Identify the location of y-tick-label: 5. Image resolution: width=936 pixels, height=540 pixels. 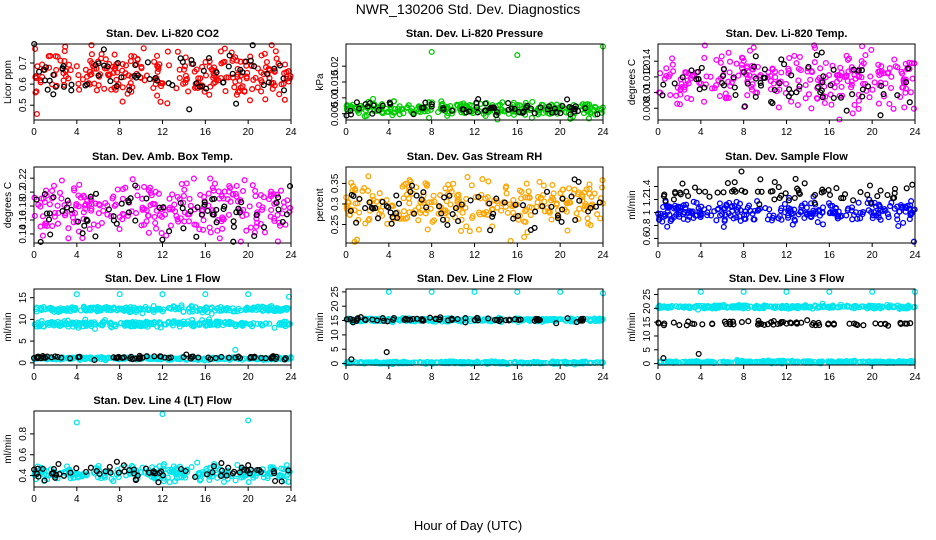
(23, 341).